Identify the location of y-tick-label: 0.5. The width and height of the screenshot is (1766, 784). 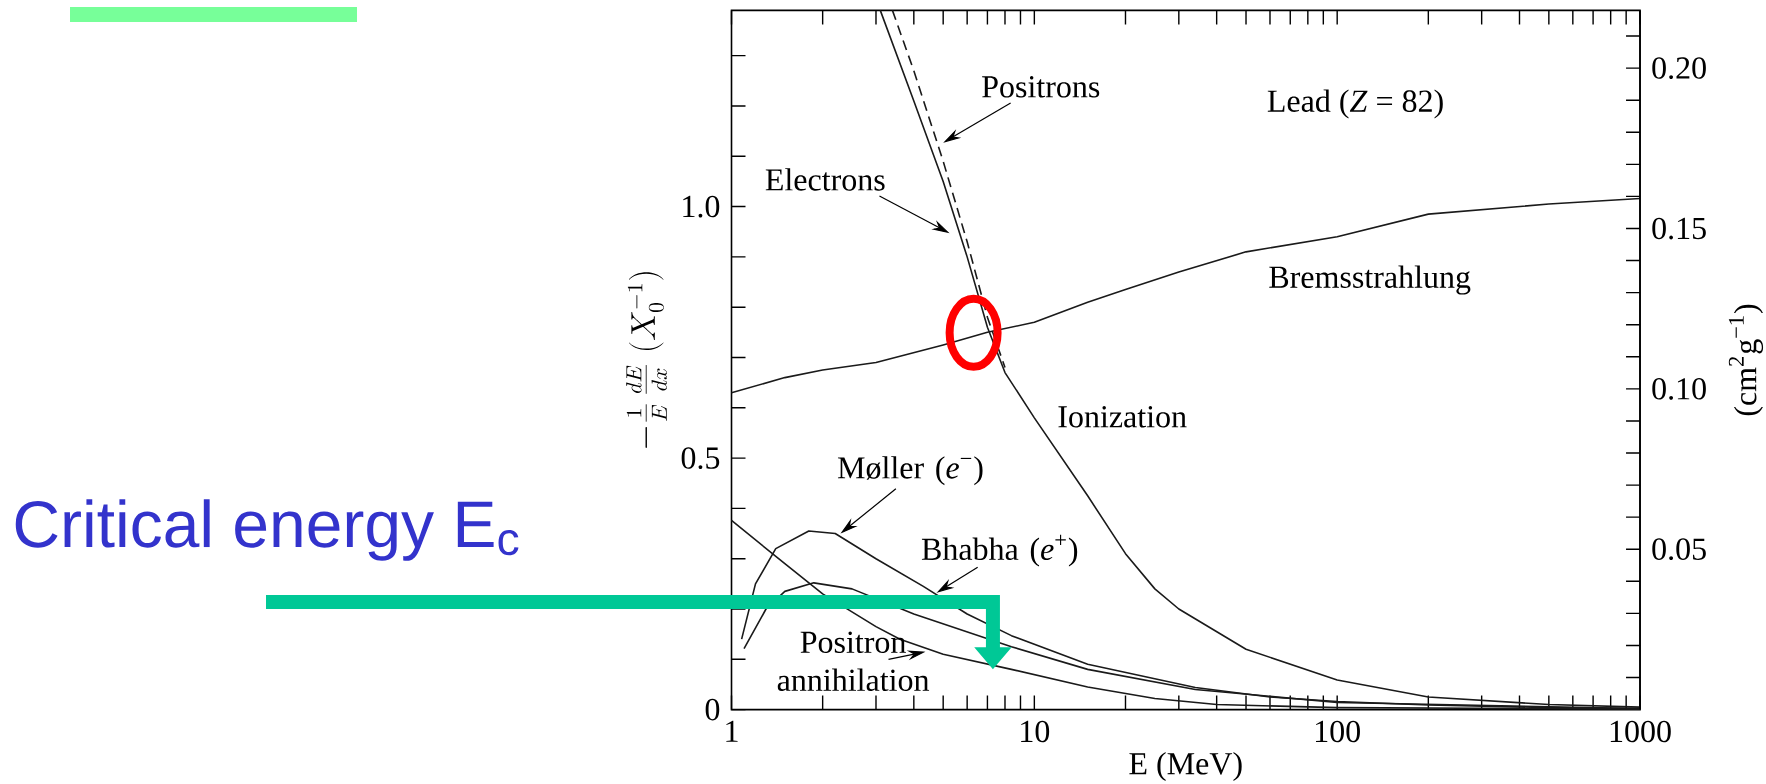
(700, 458).